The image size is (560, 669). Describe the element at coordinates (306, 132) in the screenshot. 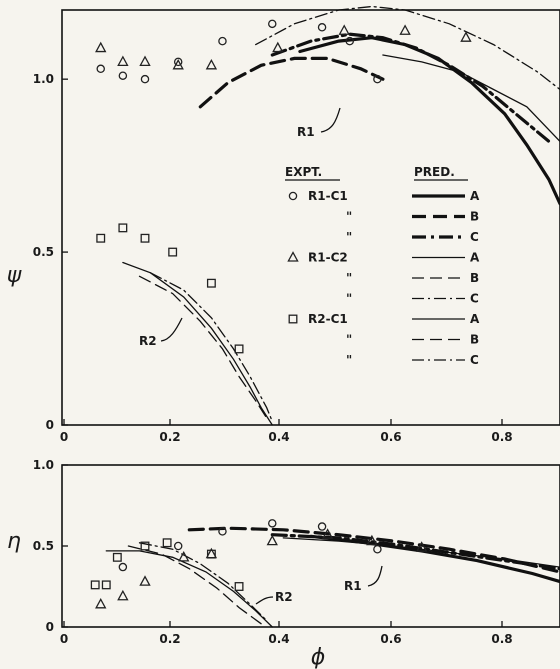

I see `r1-annotation-top: R1` at that location.